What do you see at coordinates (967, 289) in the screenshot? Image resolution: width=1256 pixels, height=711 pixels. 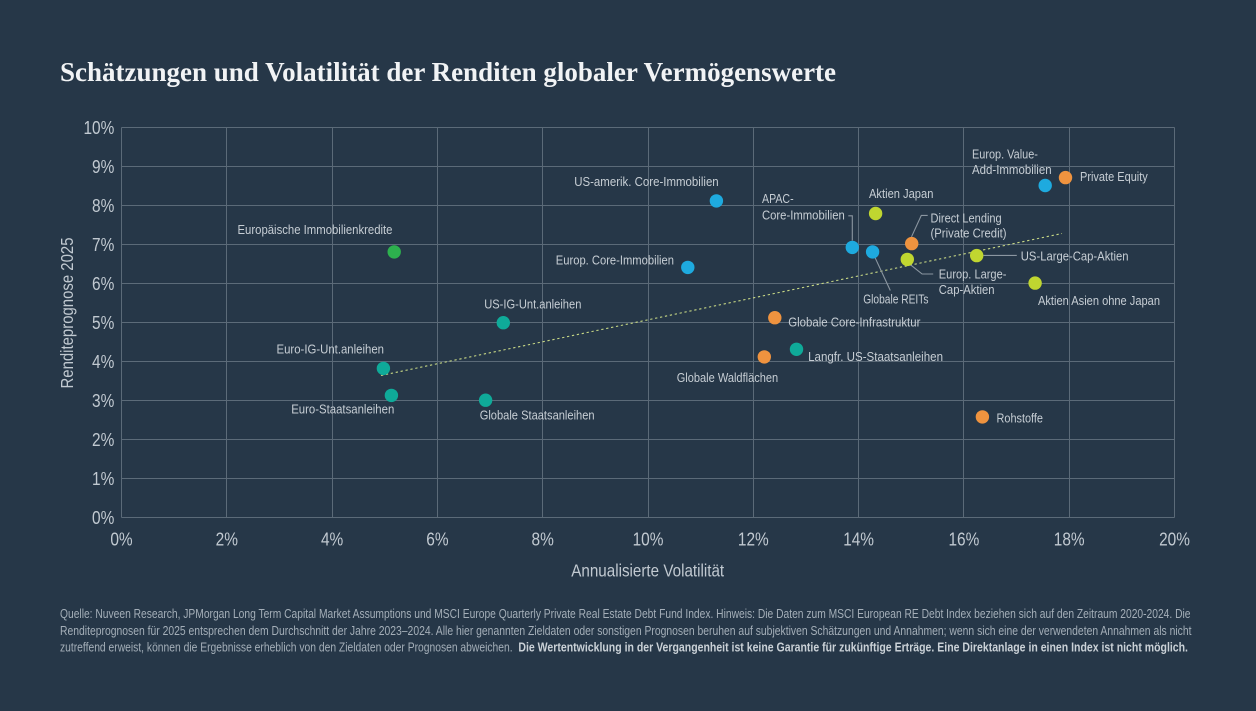 I see `svg-text: Cap-Aktien` at bounding box center [967, 289].